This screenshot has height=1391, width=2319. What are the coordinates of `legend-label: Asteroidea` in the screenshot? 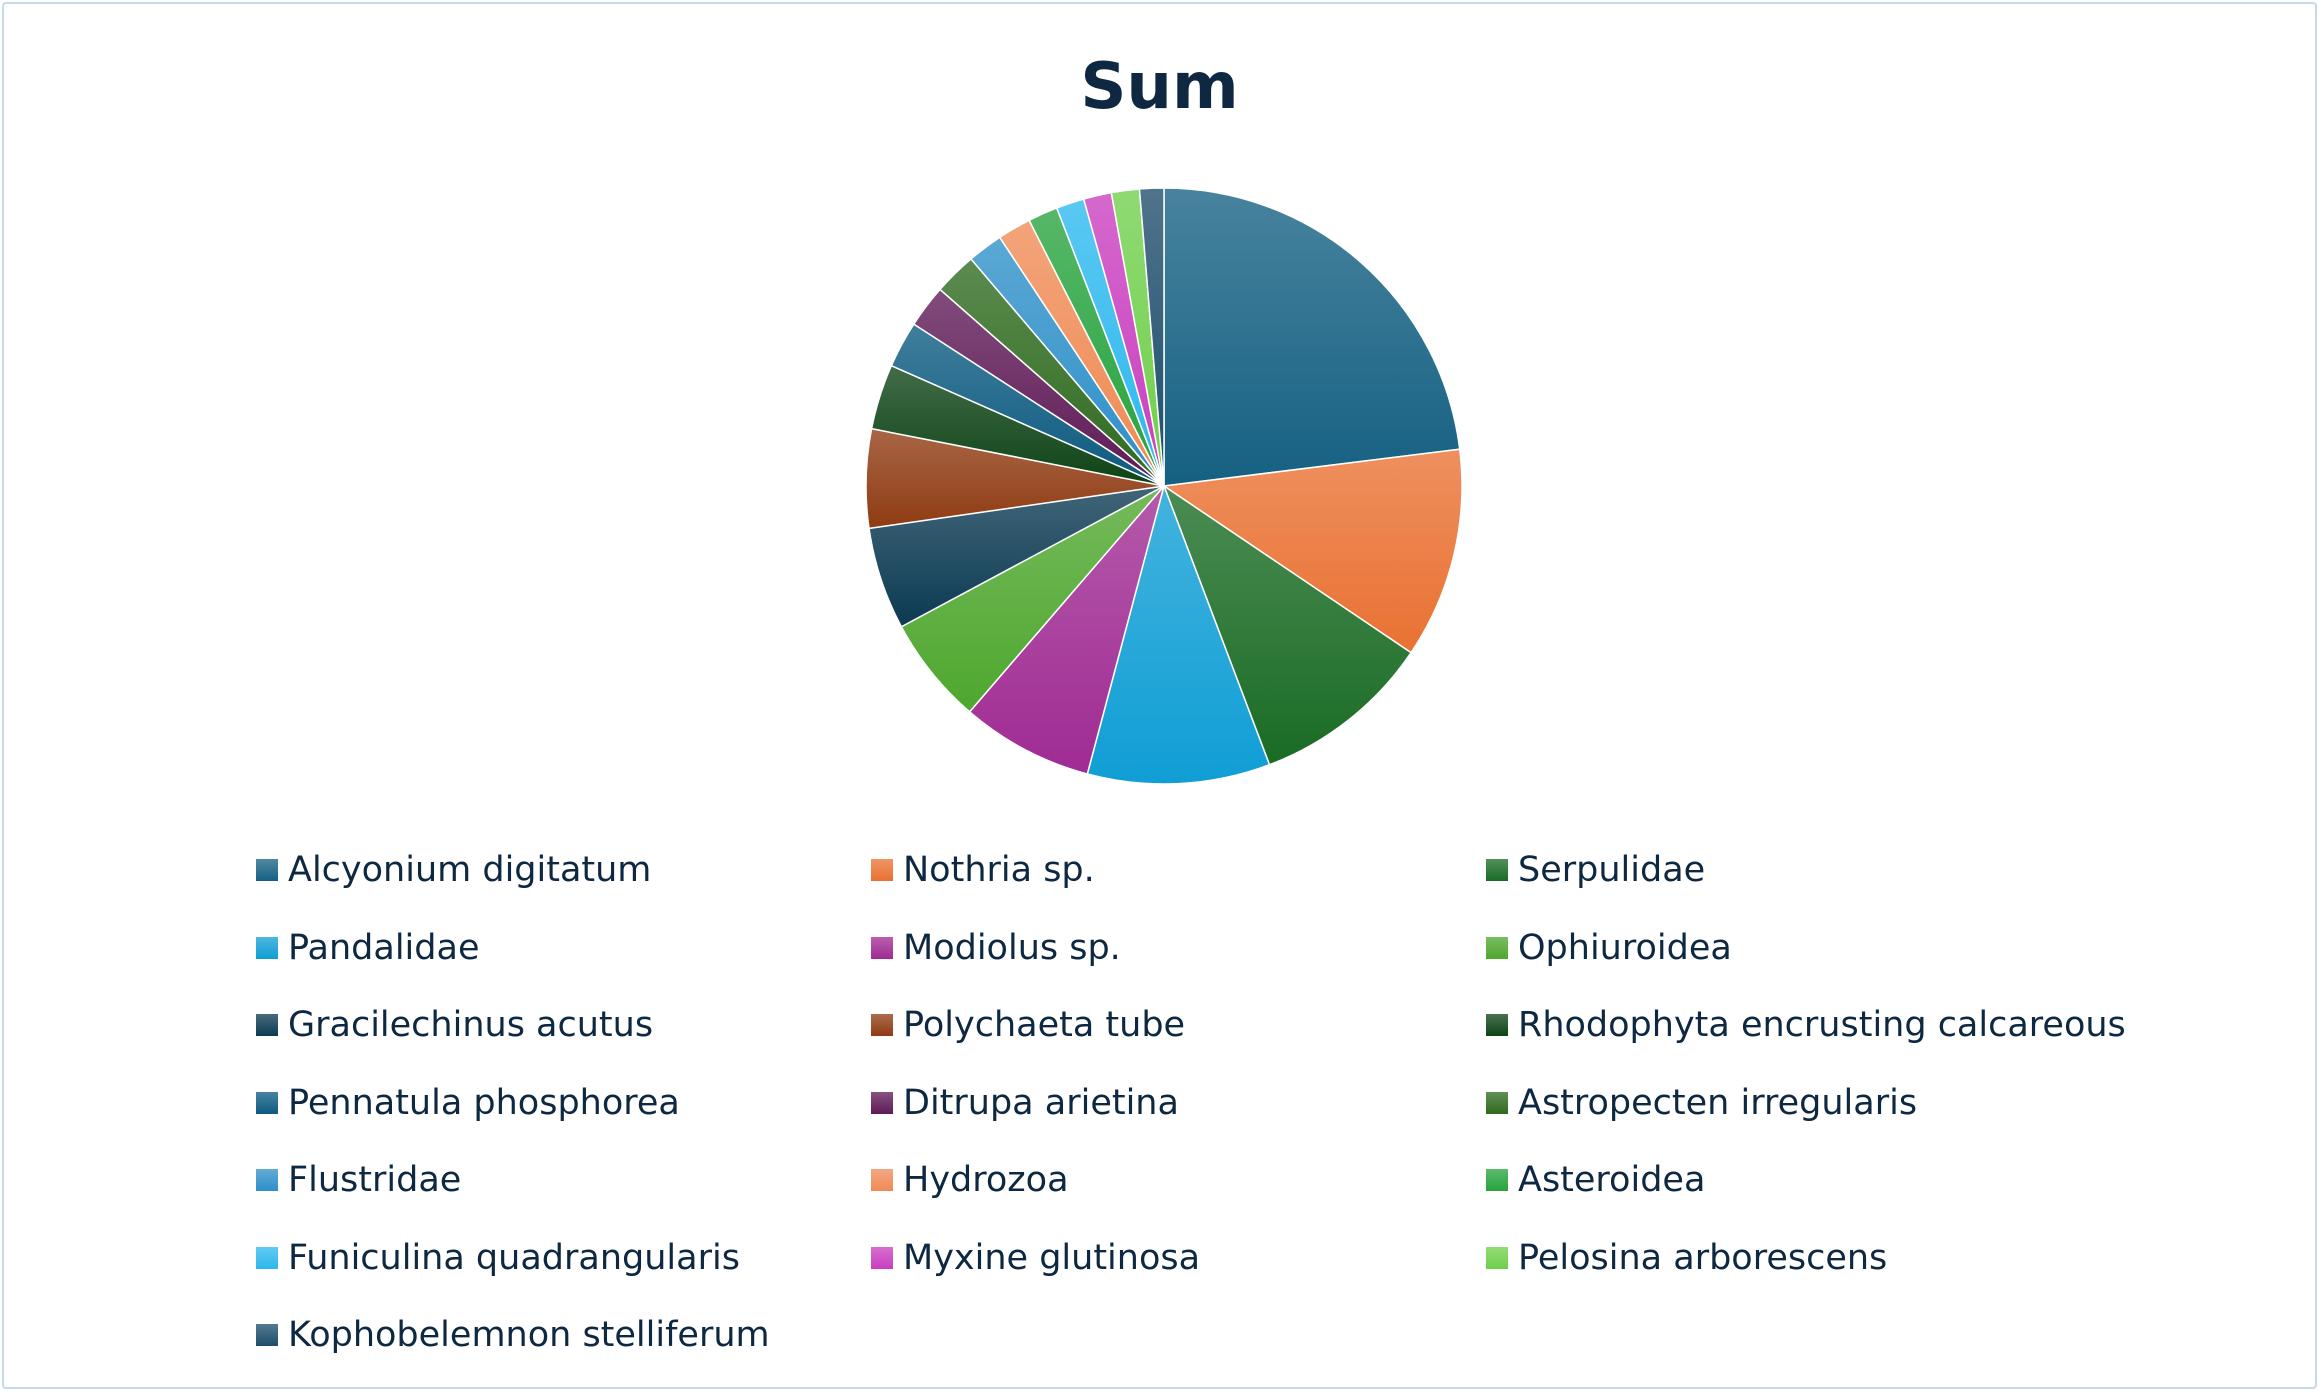 It's located at (1612, 1180).